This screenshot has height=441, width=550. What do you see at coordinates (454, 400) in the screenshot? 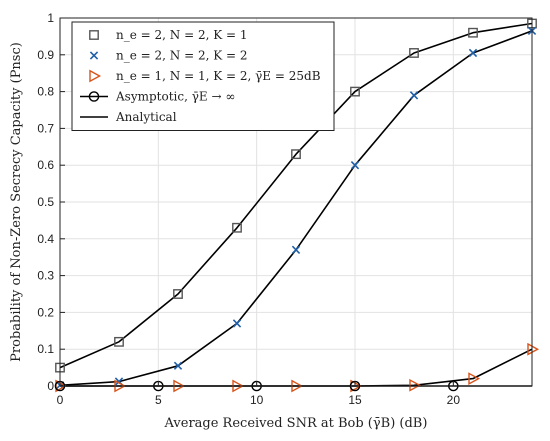
I see `x-tick-label: 20` at bounding box center [454, 400].